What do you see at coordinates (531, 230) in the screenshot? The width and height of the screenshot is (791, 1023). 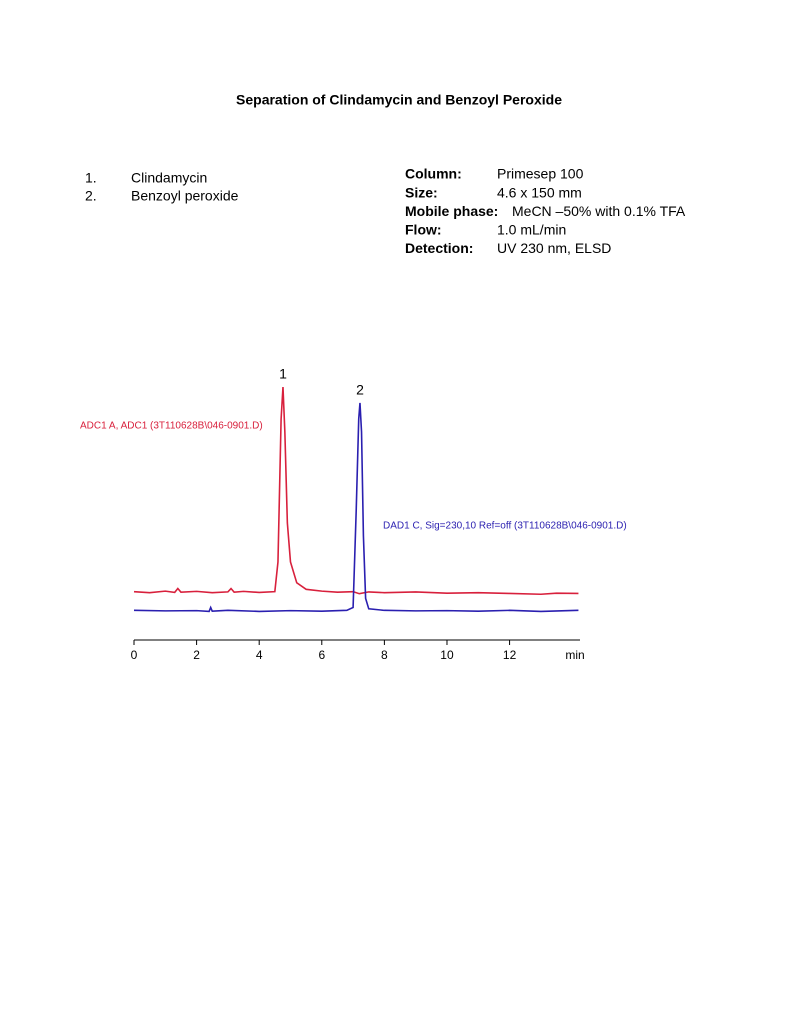 I see `condition-value: 1.0 mL/min` at bounding box center [531, 230].